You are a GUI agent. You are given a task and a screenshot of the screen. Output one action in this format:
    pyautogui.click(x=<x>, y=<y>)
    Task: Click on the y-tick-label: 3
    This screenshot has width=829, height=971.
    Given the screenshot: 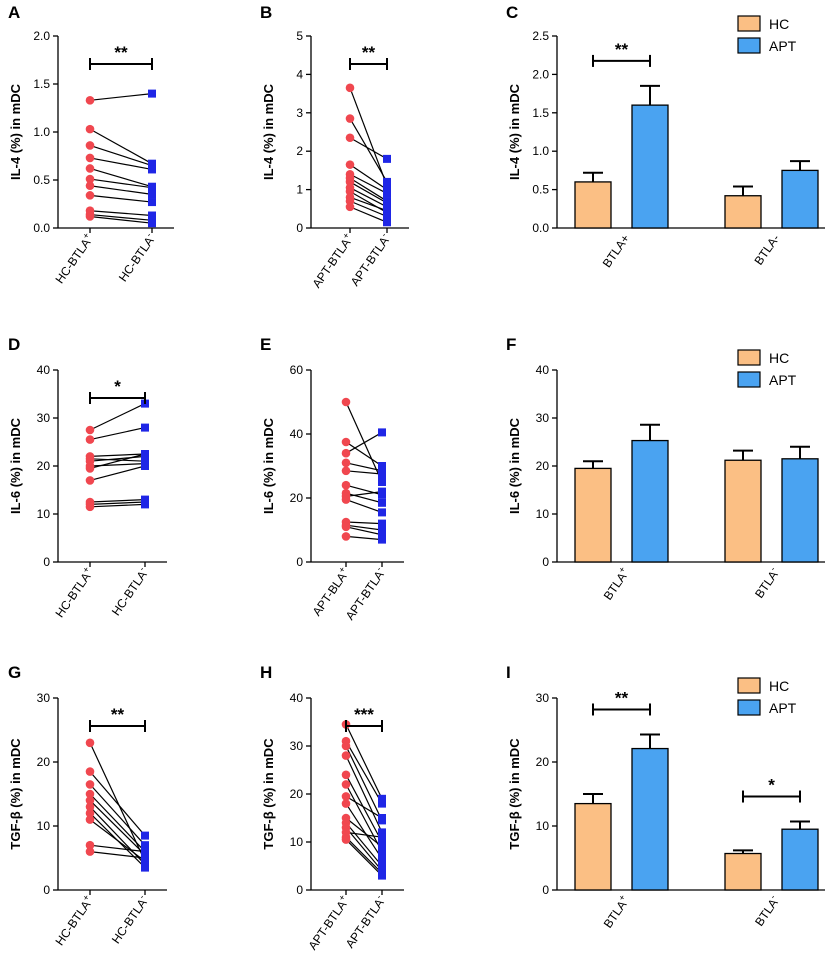 What is the action you would take?
    pyautogui.click(x=299, y=113)
    